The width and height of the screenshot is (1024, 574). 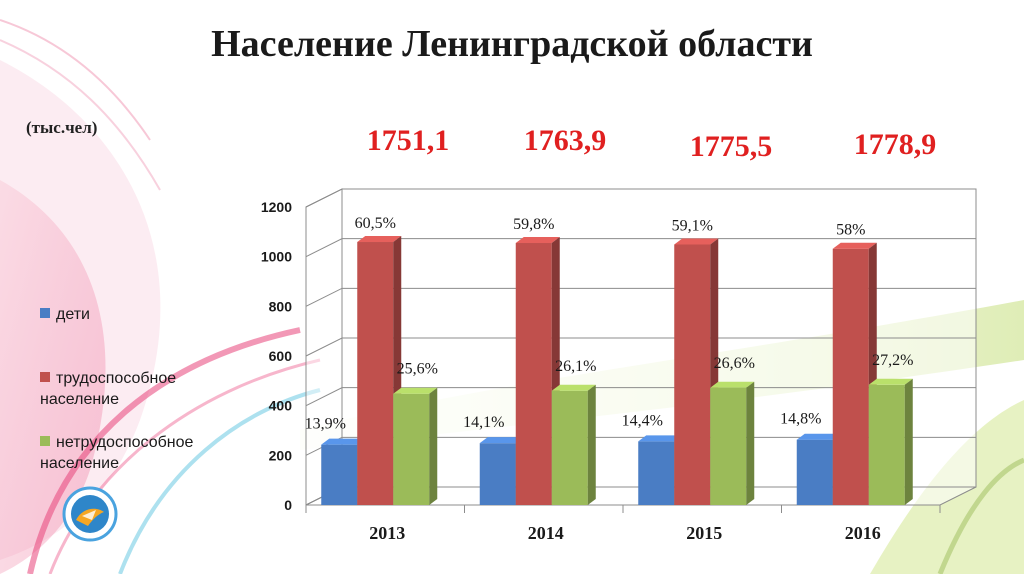 I want to click on data-label-2016-1: 58%, so click(x=850, y=230).